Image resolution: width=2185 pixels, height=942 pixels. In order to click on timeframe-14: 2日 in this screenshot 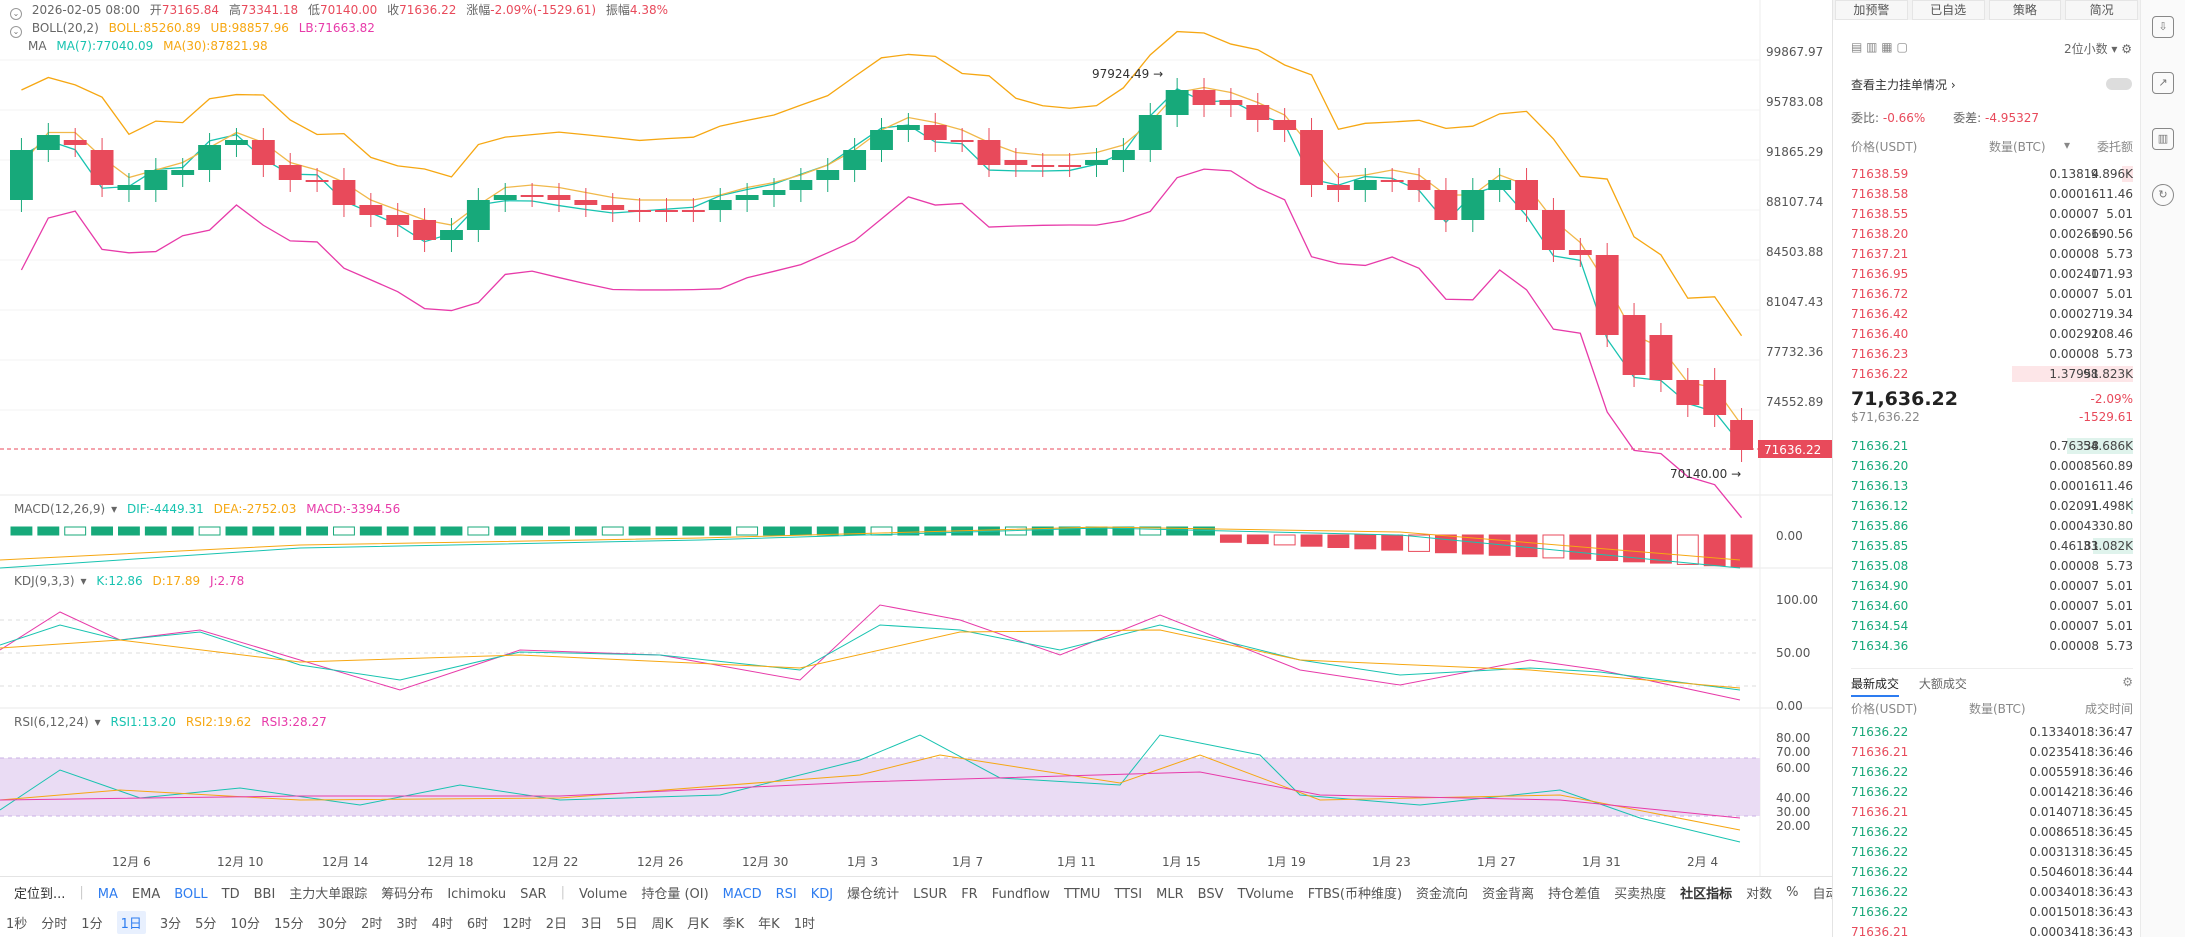, I will do `click(556, 924)`.